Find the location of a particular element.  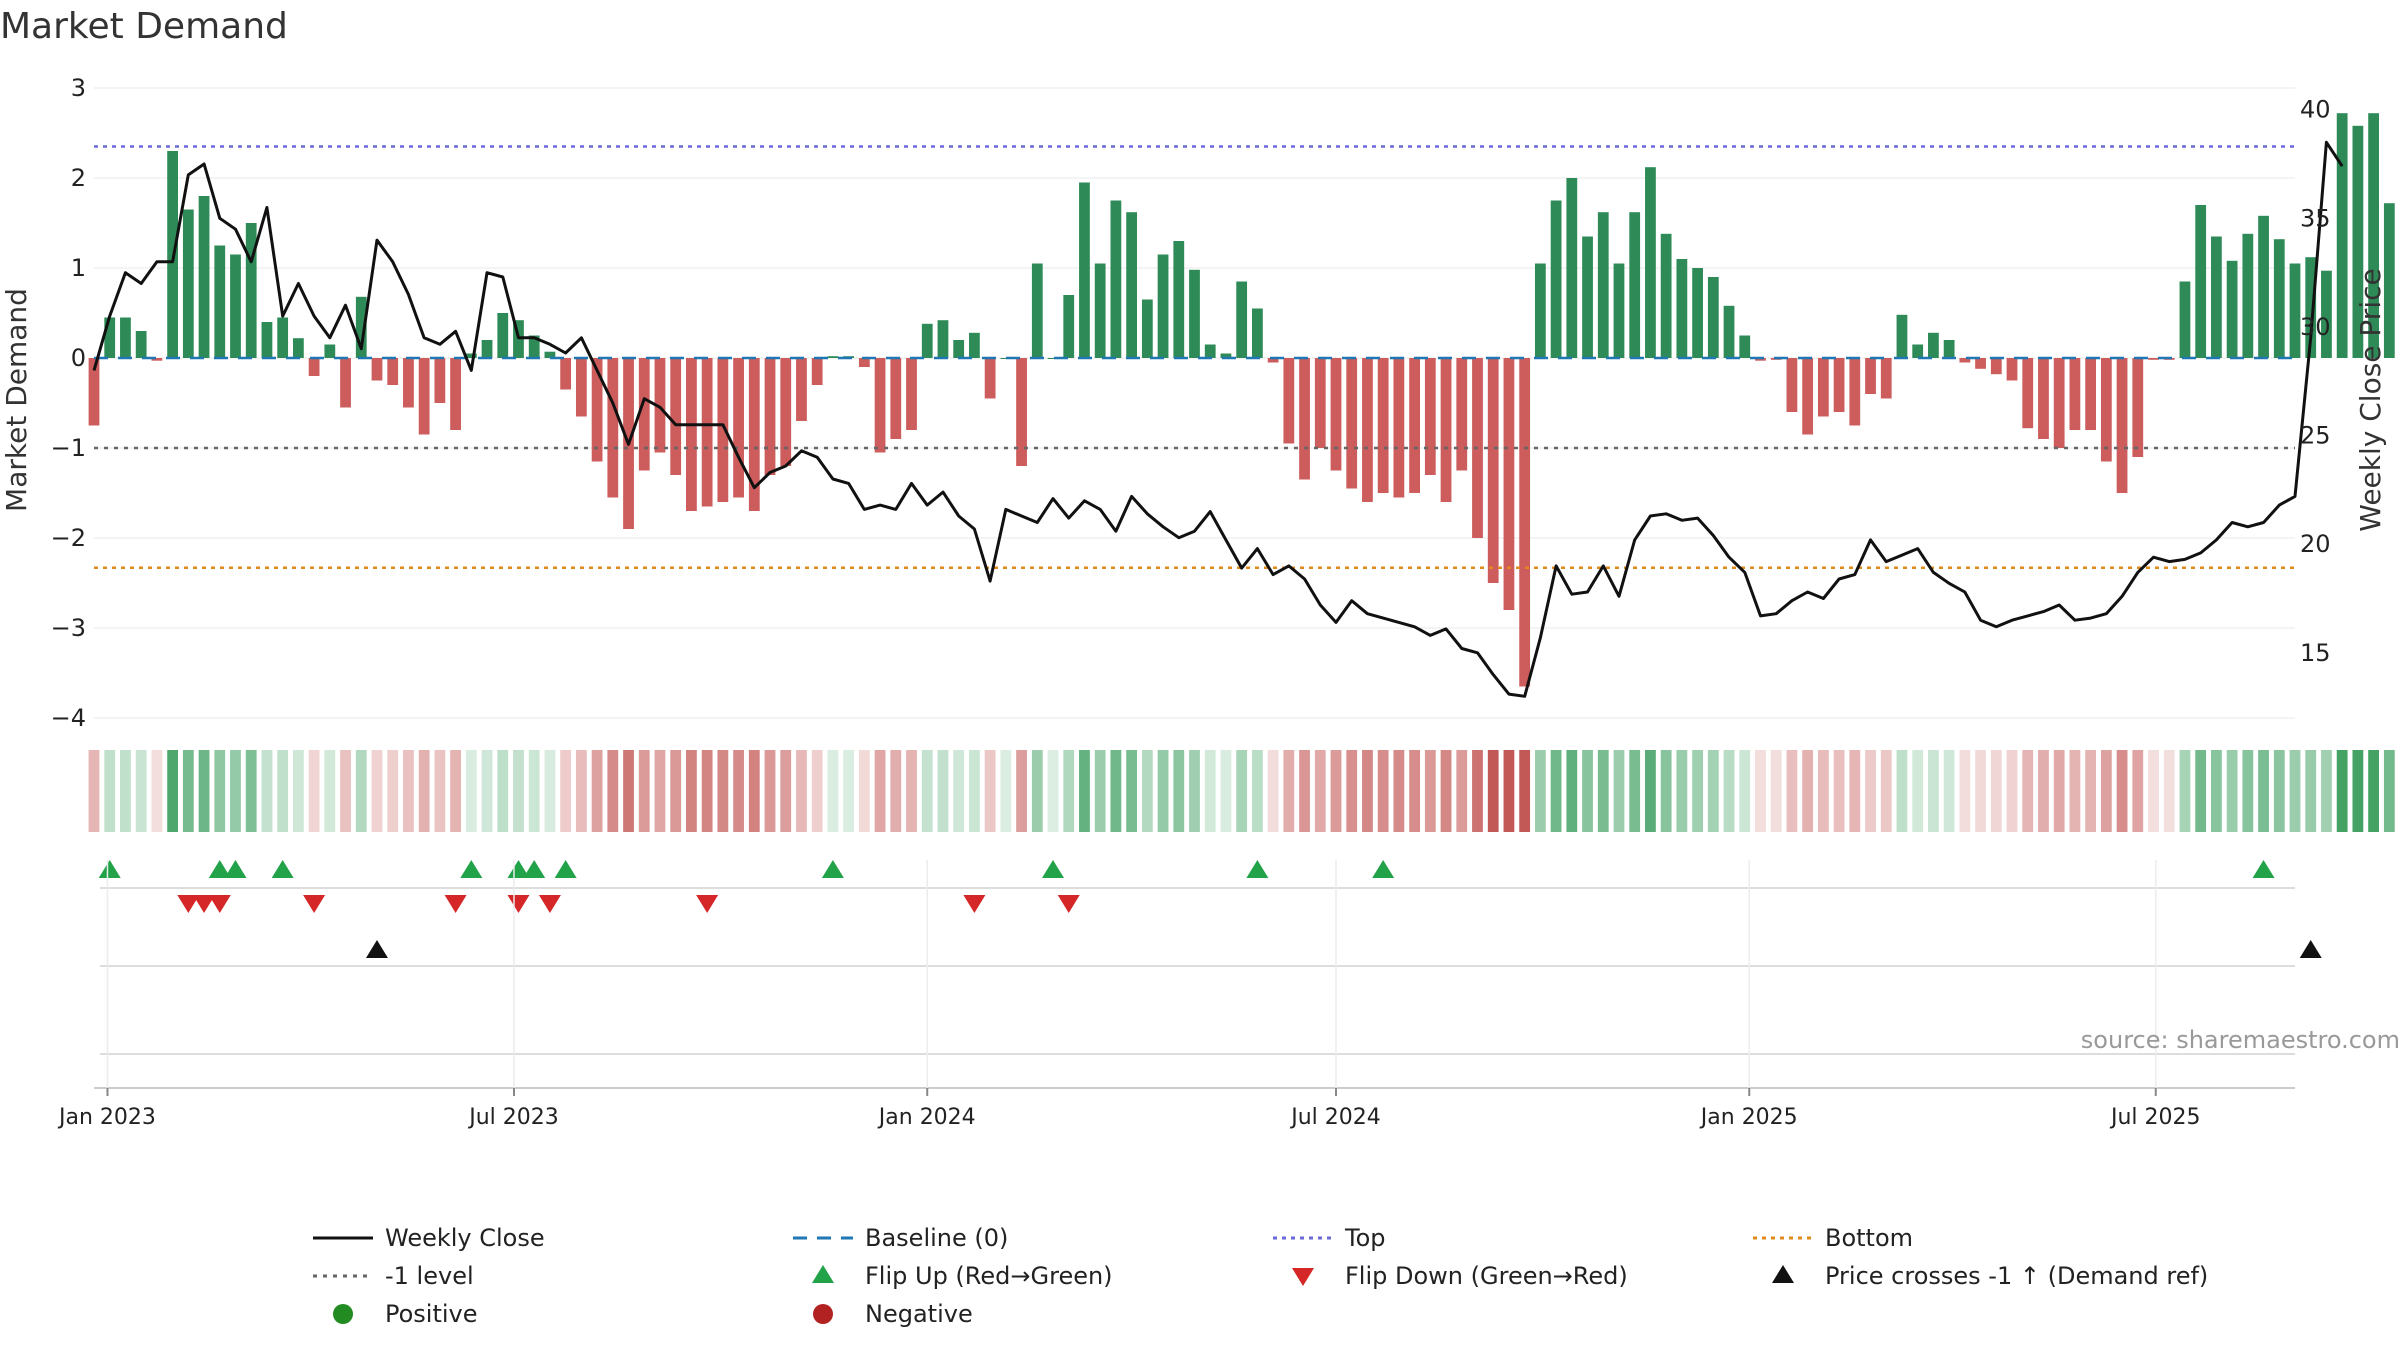

legend-swatch-flip-down is located at coordinates (1303, 1277).